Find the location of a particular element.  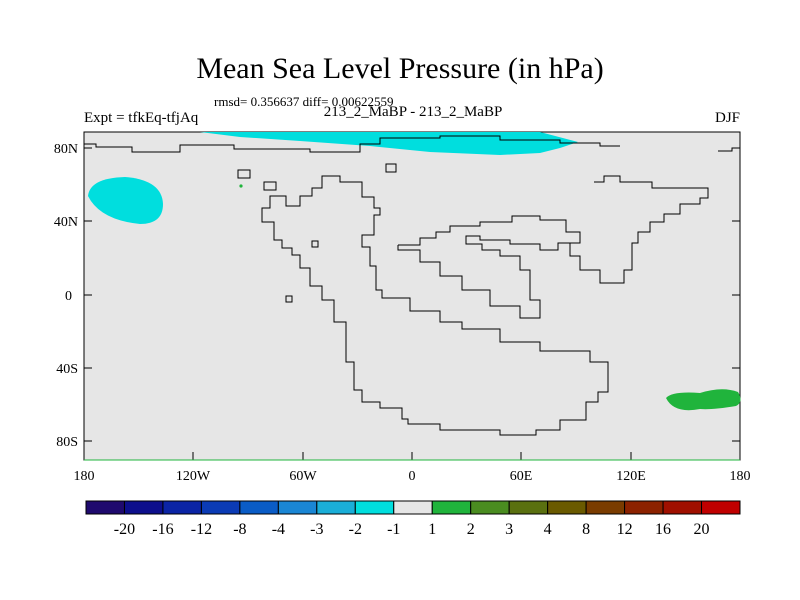

positive-anomaly-southern-ocean is located at coordinates (703, 400).